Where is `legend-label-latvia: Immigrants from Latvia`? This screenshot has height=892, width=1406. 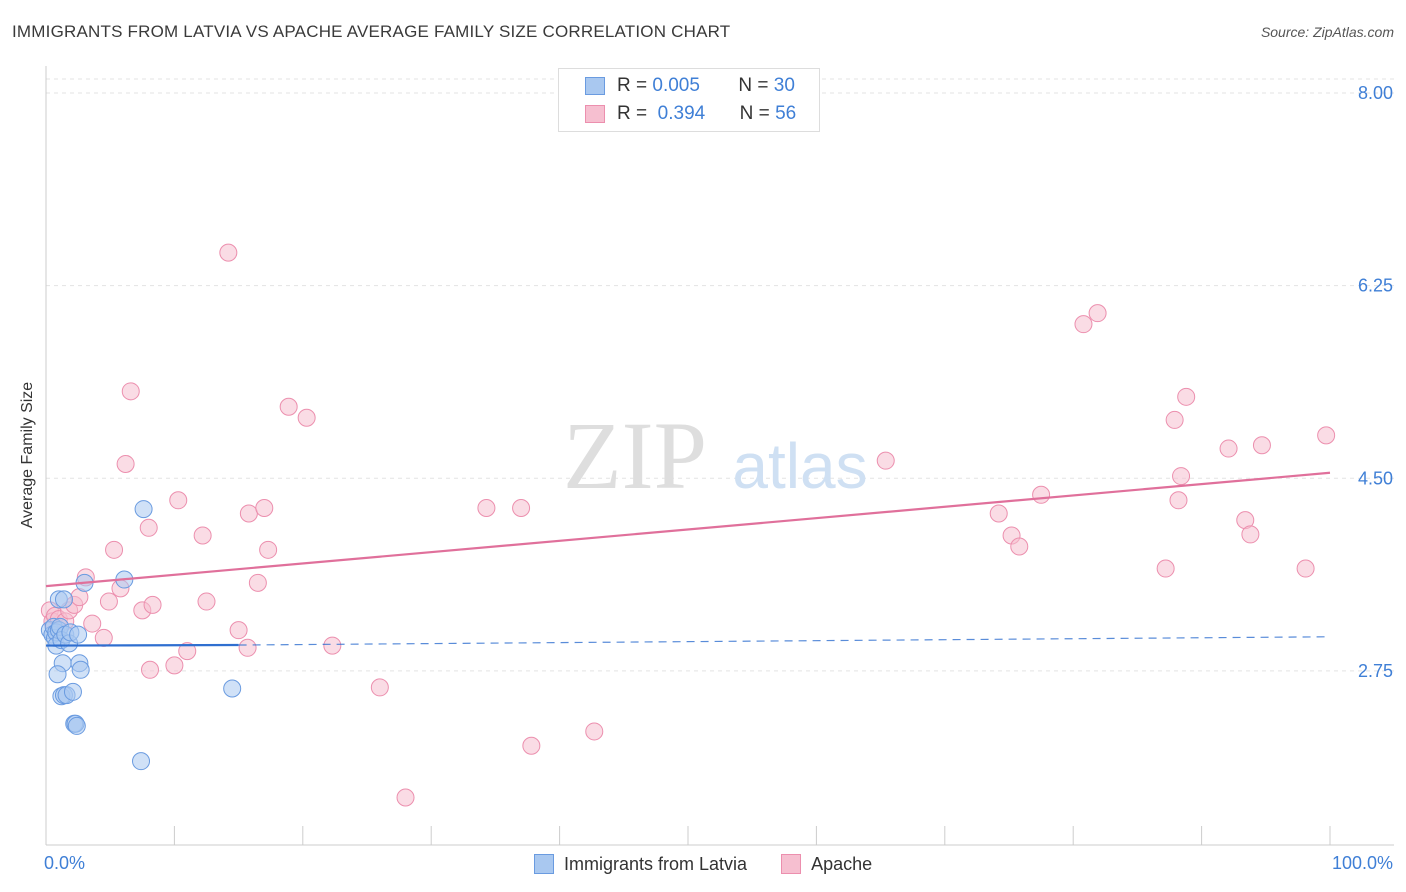
legend-label-latvia: Immigrants from Latvia is located at coordinates (656, 863).